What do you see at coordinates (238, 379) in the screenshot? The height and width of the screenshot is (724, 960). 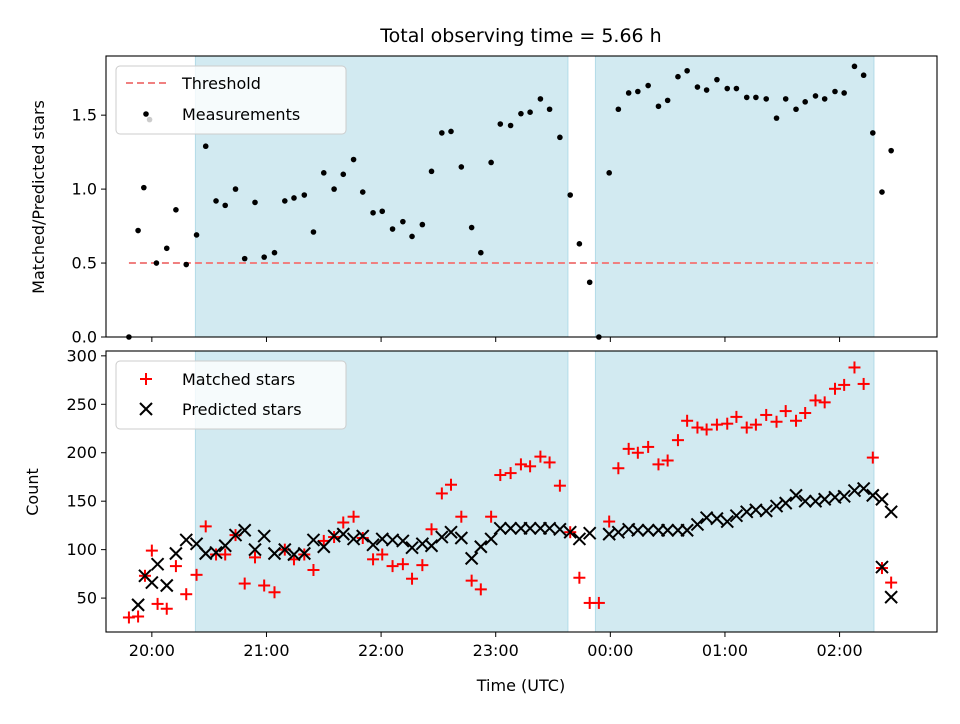 I see `legend-matched-label: Matched stars` at bounding box center [238, 379].